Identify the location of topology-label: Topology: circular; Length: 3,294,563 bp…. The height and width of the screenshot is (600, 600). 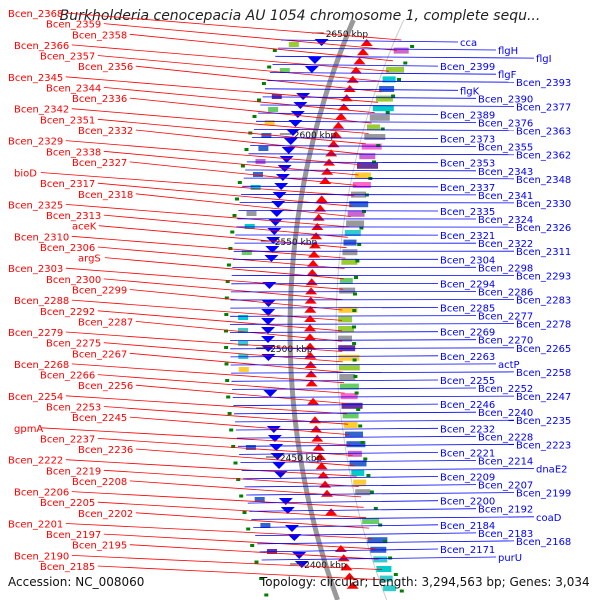
(425, 582).